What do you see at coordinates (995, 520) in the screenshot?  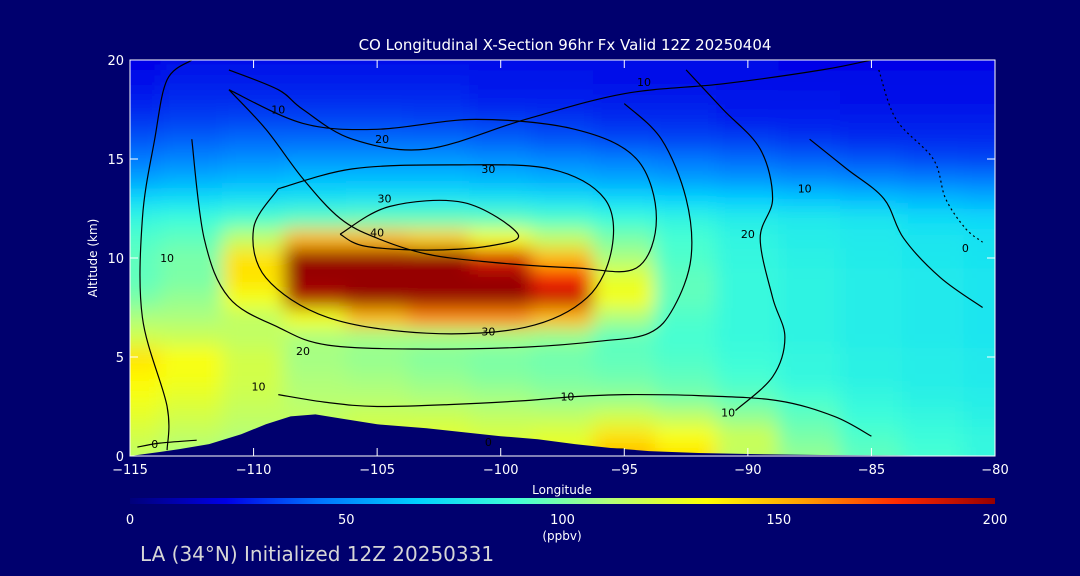 I see `colorbar-tick-label: 200` at bounding box center [995, 520].